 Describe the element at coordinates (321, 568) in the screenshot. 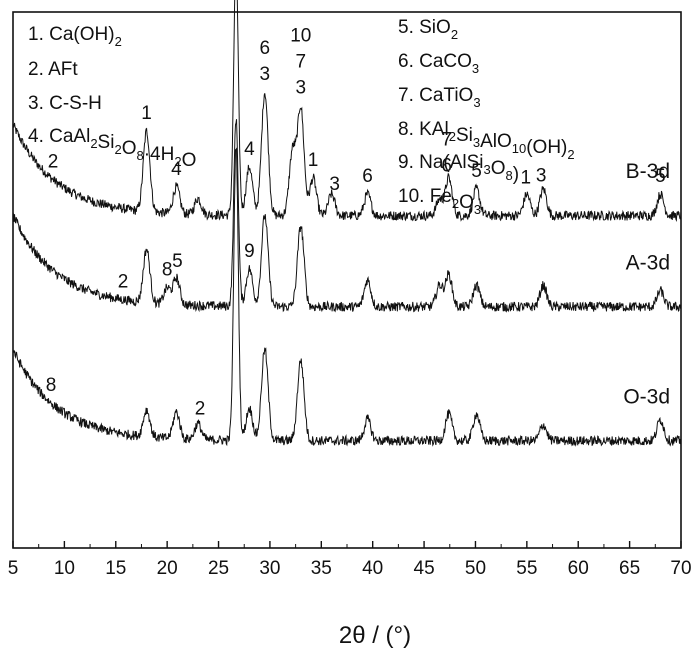

I see `x-tick-label: 35` at that location.